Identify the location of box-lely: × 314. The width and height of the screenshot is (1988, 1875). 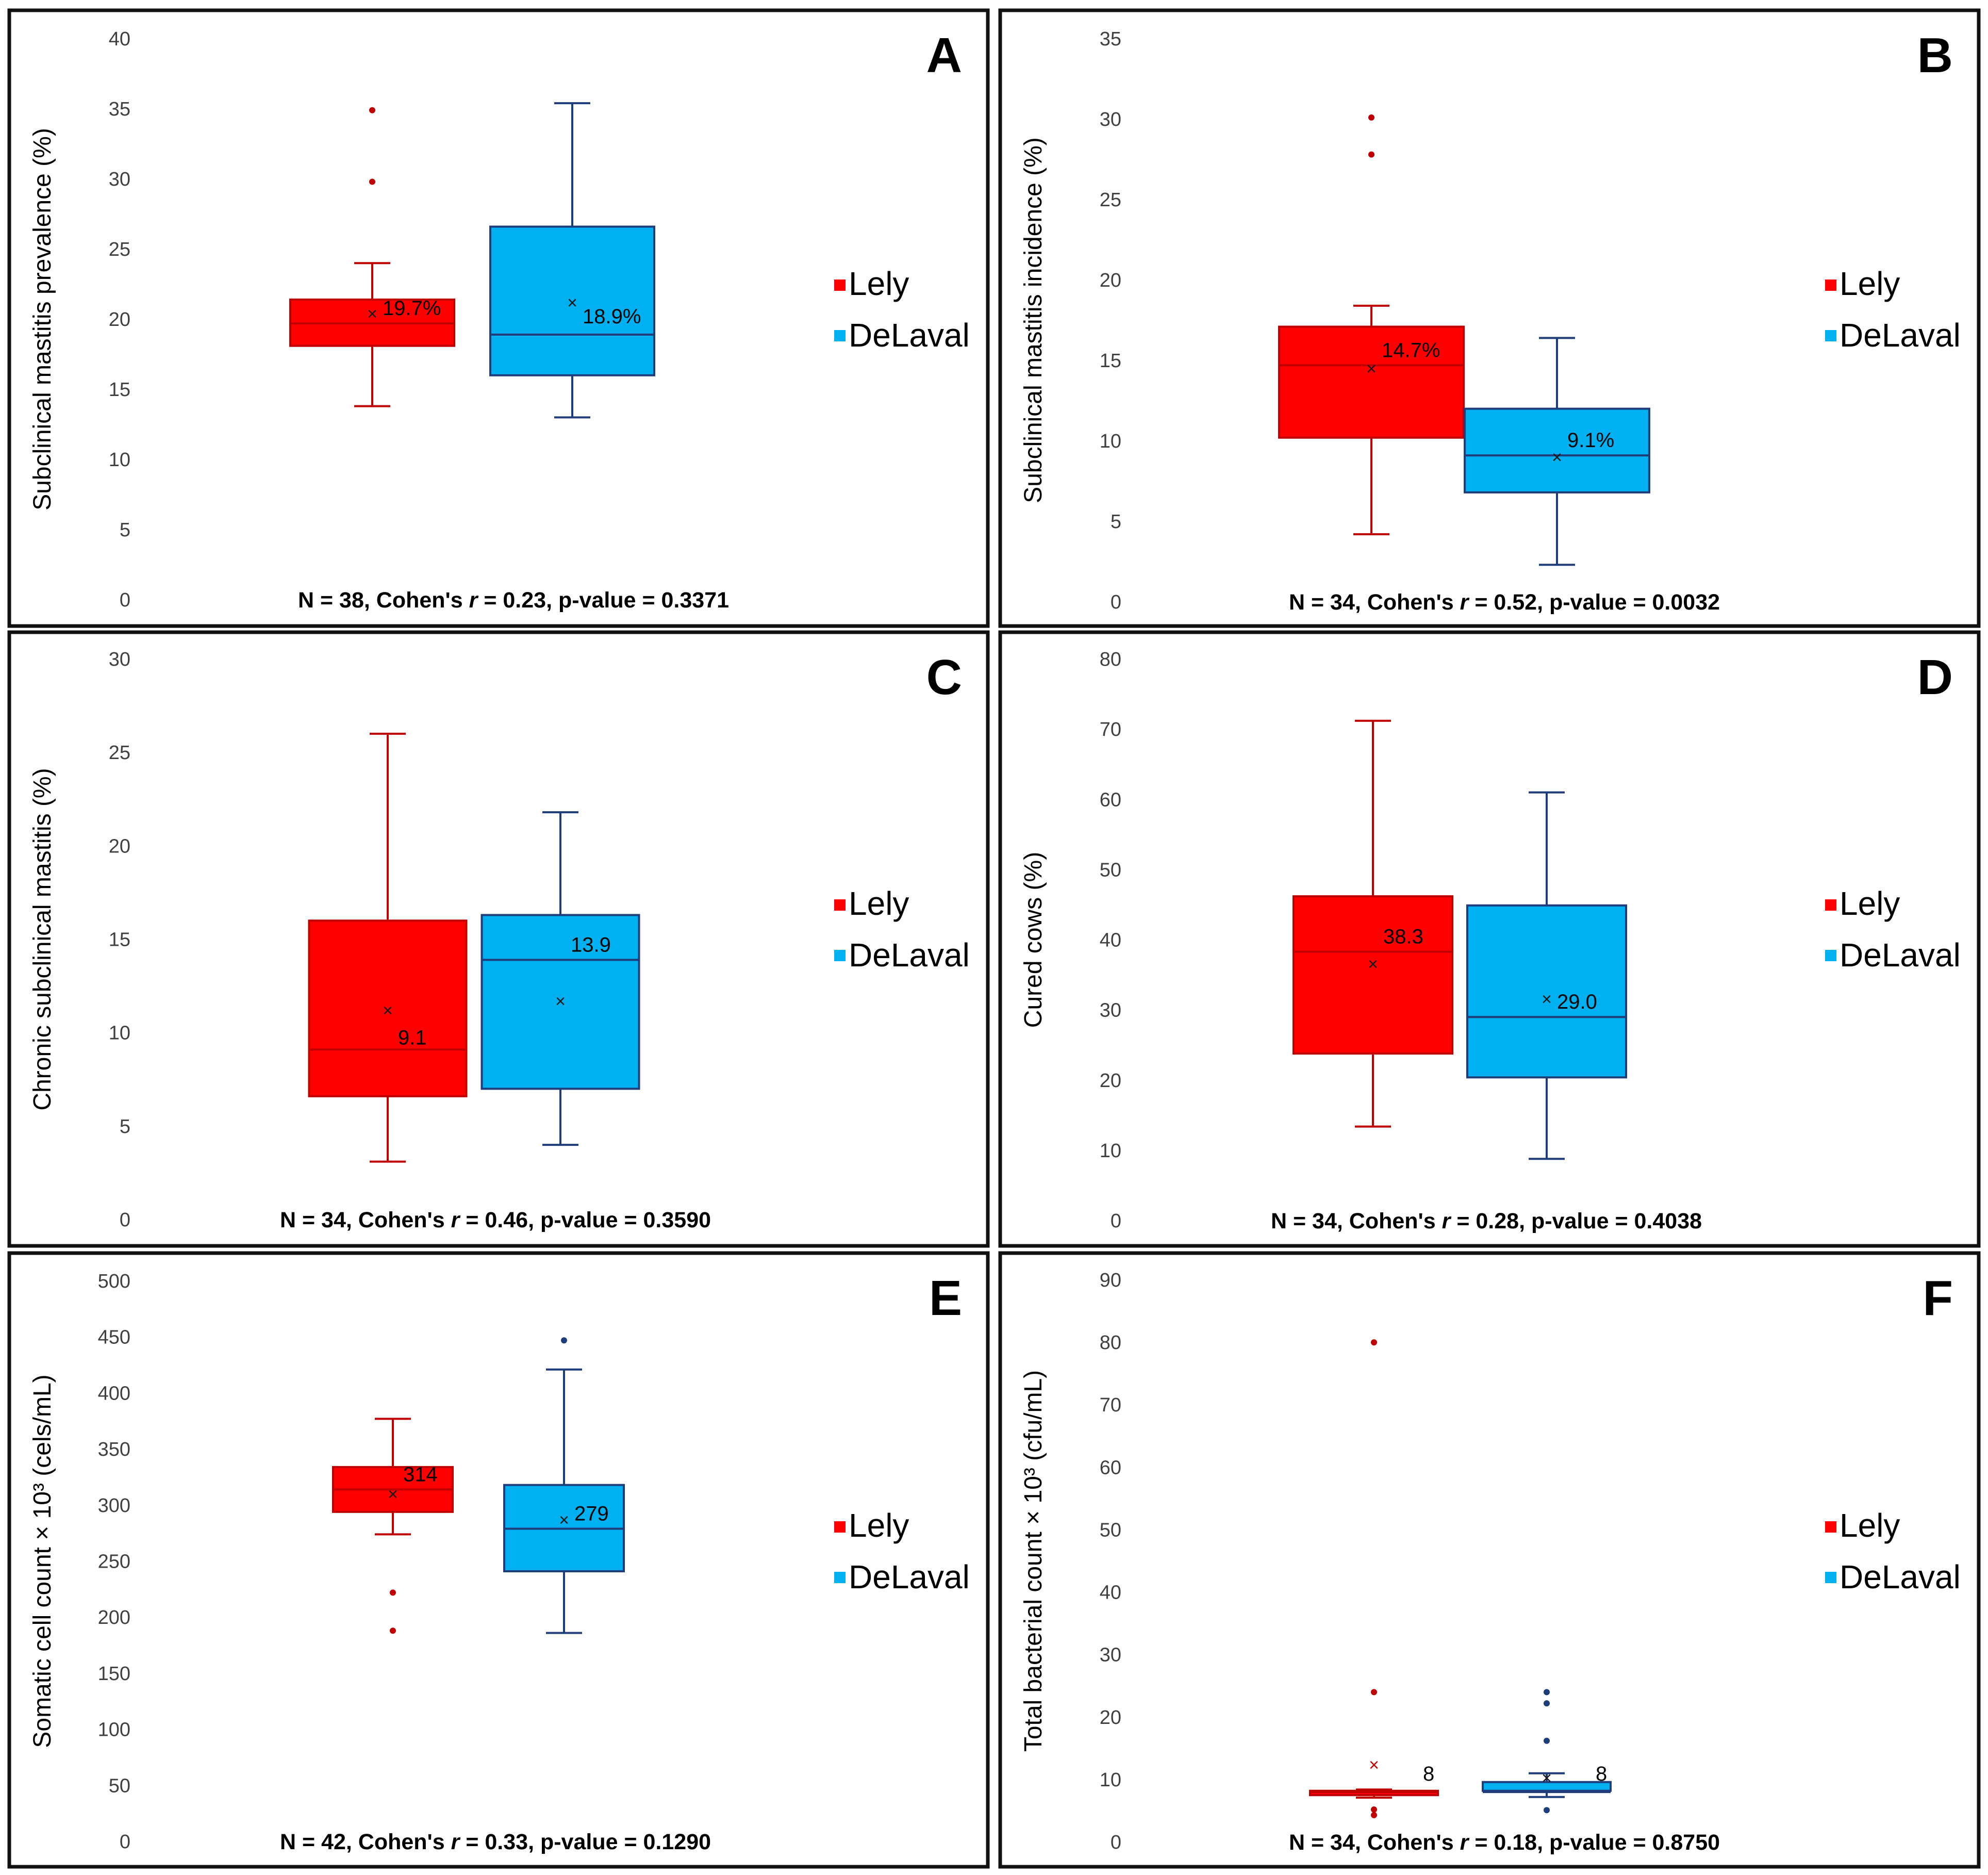
(393, 1526).